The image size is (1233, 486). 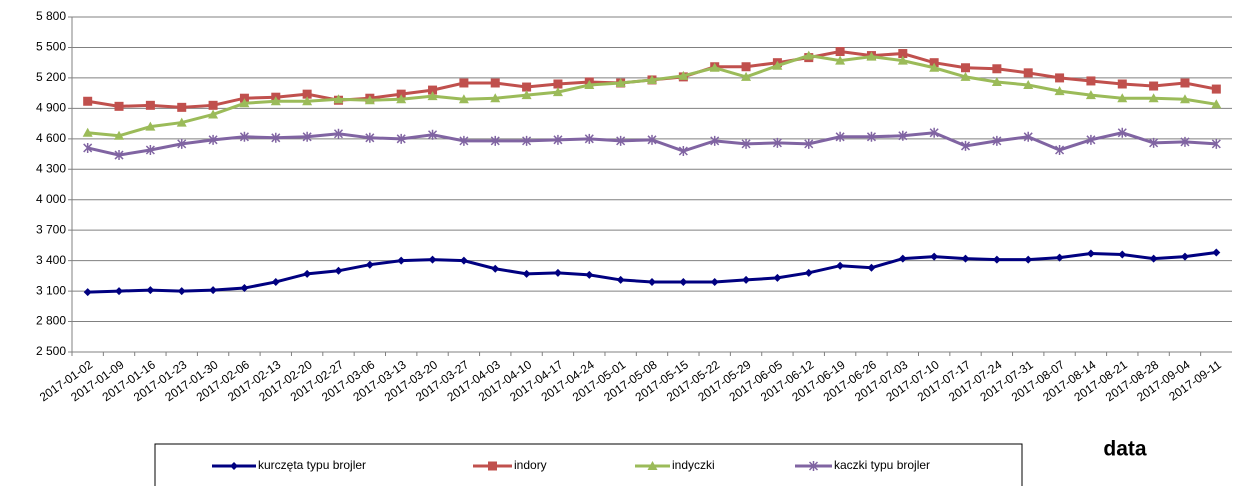 What do you see at coordinates (1125, 449) in the screenshot?
I see `x-axis-title: data` at bounding box center [1125, 449].